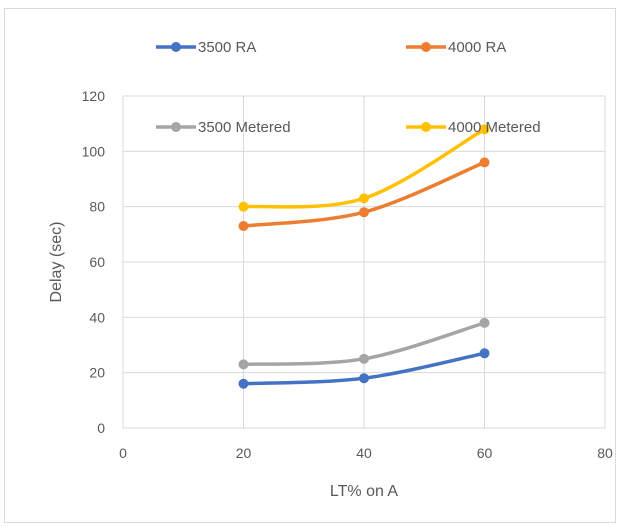 Image resolution: width=625 pixels, height=527 pixels. Describe the element at coordinates (227, 47) in the screenshot. I see `legend-label: 3500 RA` at that location.